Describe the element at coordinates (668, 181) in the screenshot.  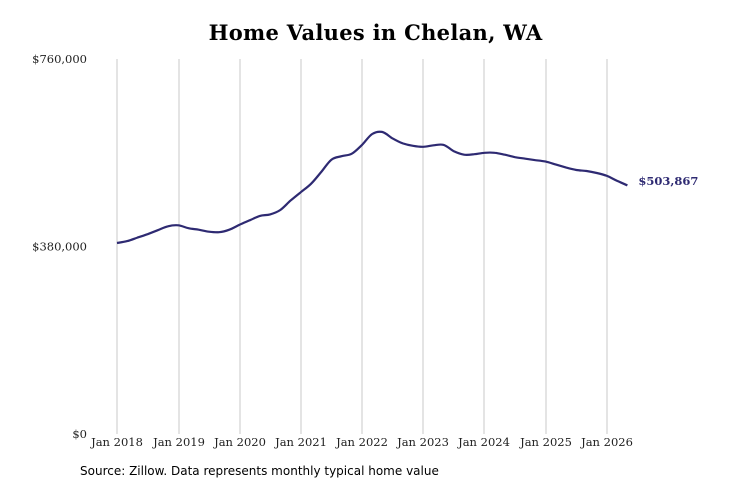
I see `end-value-label: $503,867` at that location.